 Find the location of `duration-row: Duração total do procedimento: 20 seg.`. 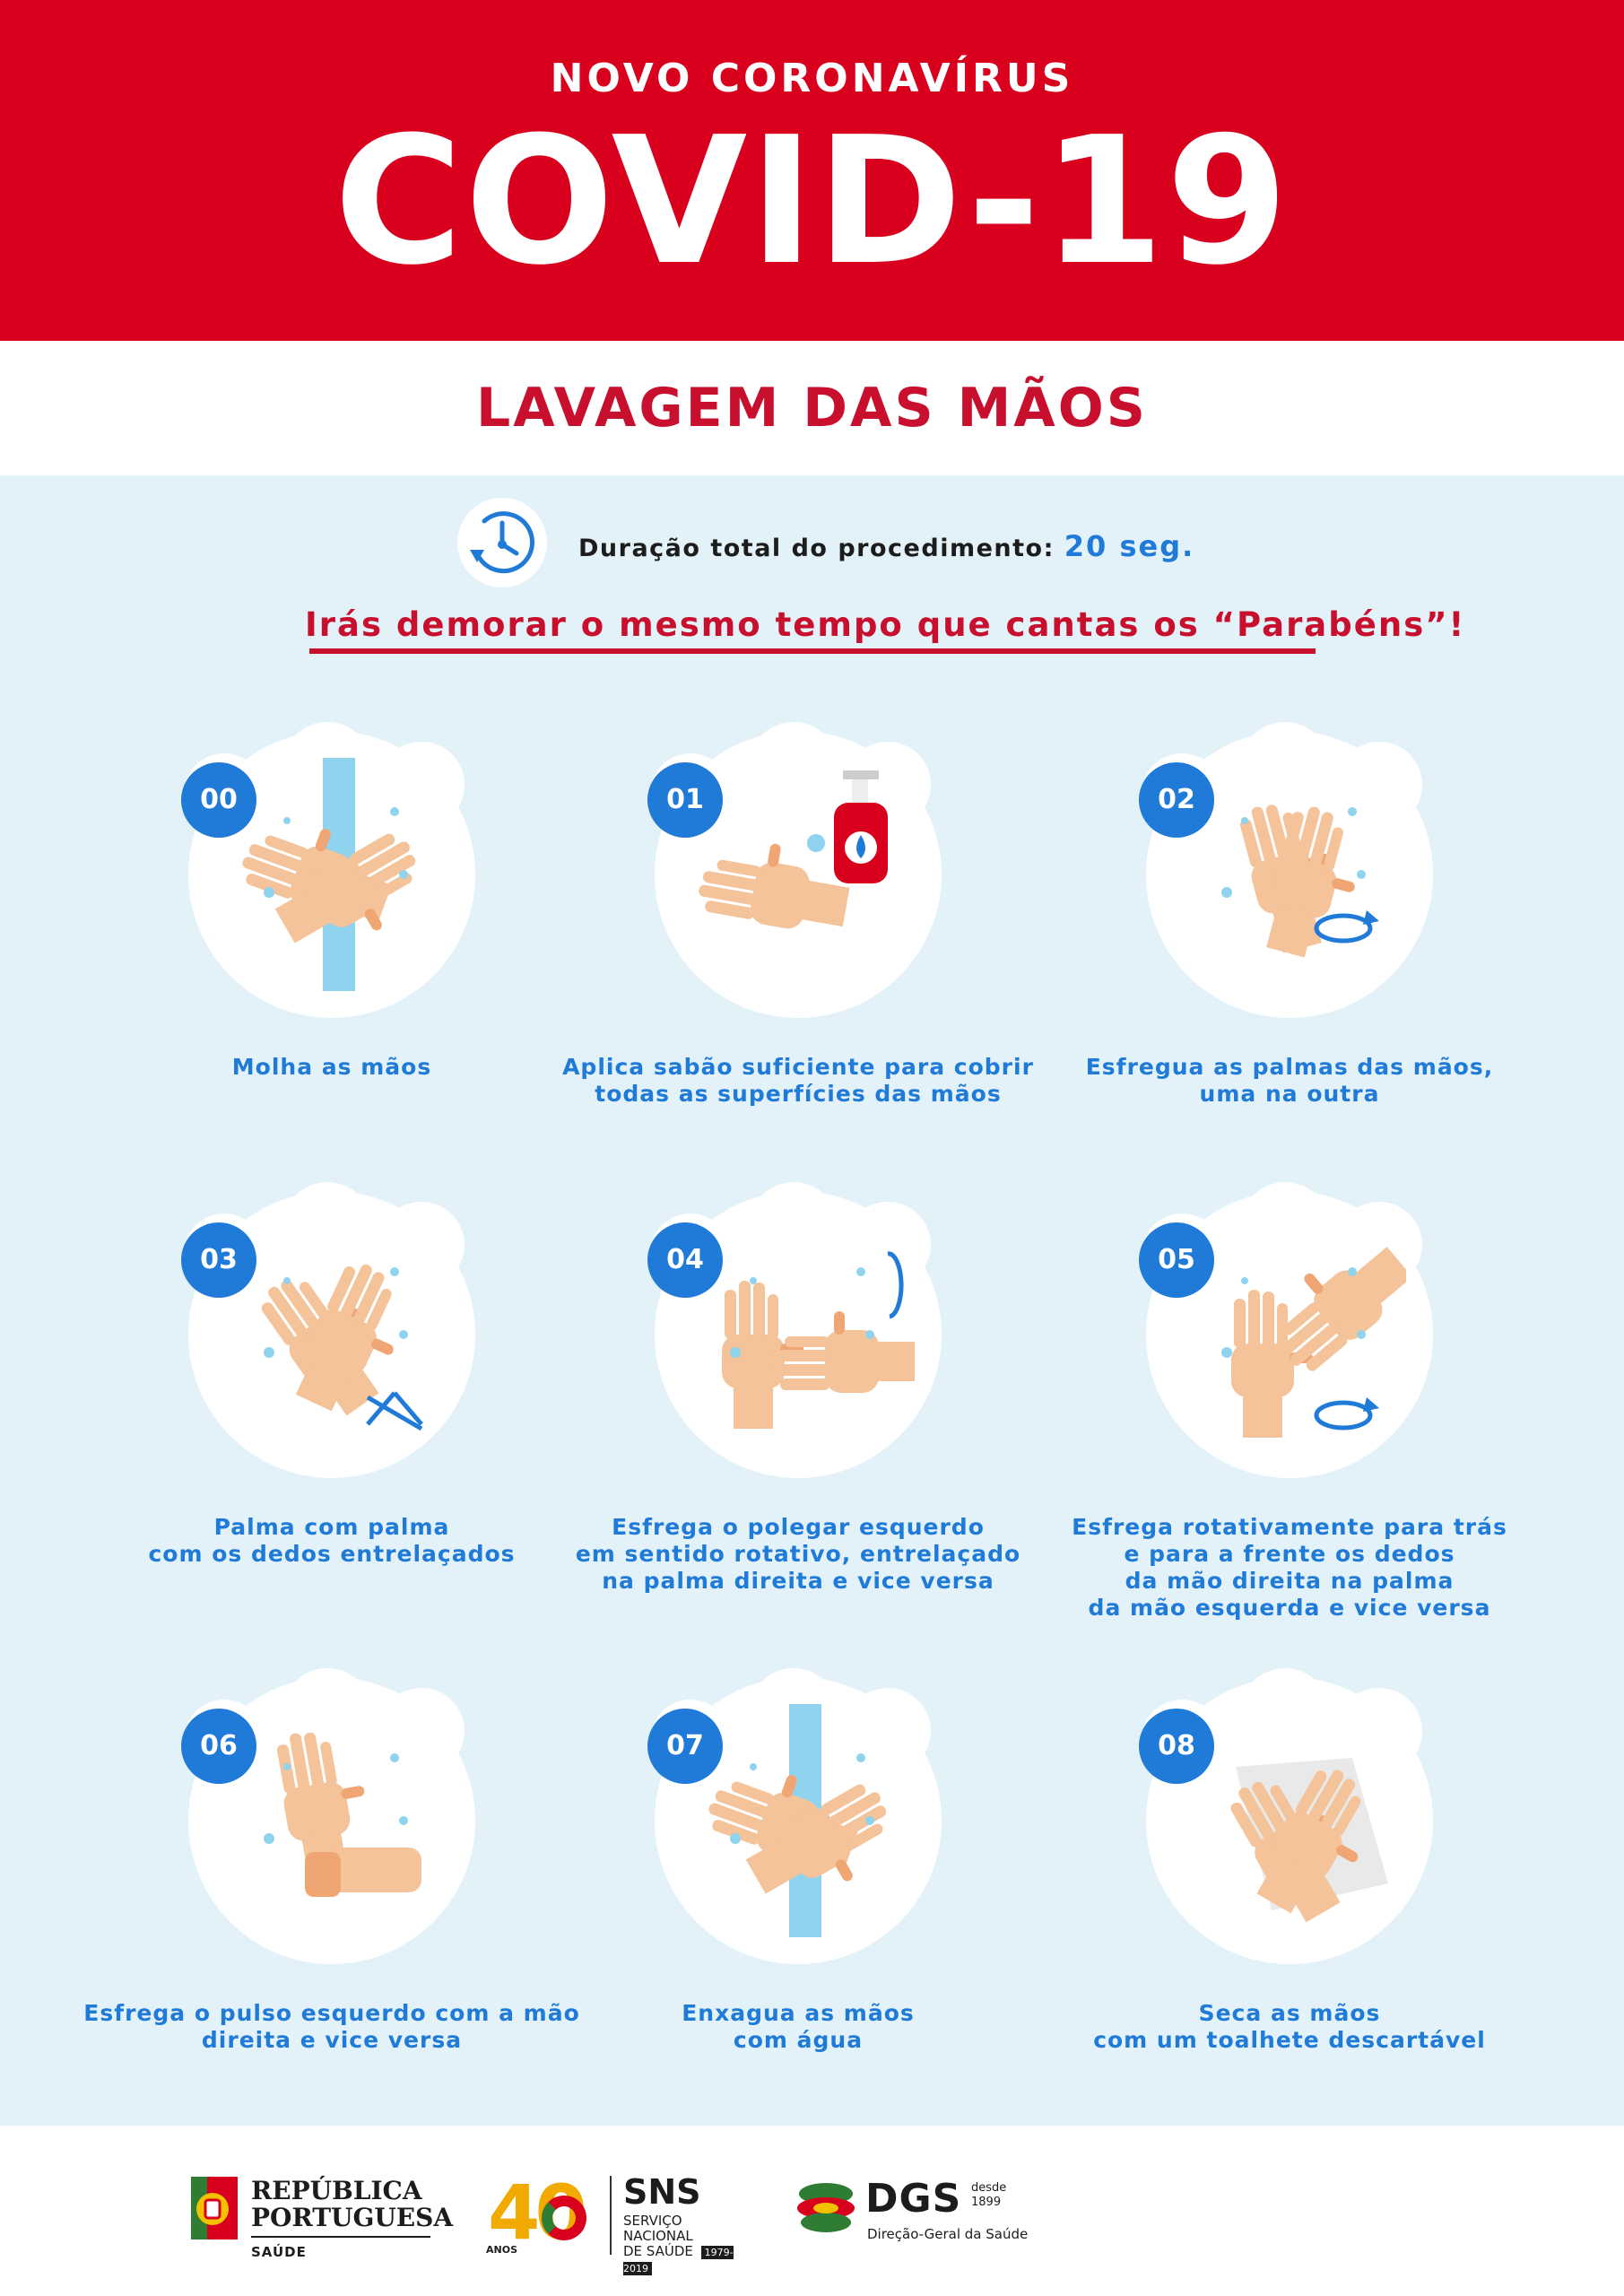

duration-row: Duração total do procedimento: 20 seg. is located at coordinates (825, 542).